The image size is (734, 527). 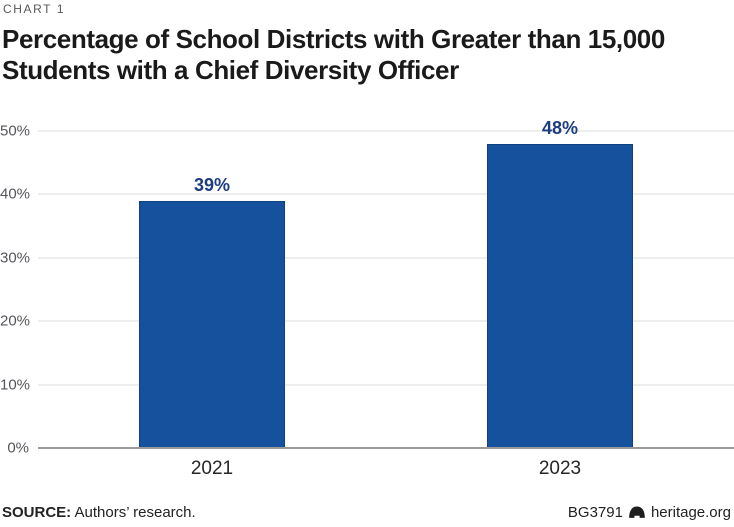 What do you see at coordinates (15, 385) in the screenshot?
I see `y-tick-label: 10%` at bounding box center [15, 385].